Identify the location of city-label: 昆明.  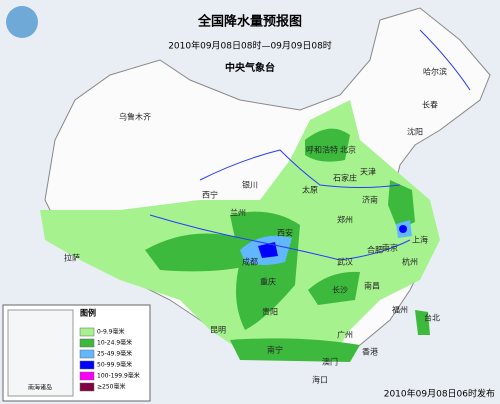
(218, 330).